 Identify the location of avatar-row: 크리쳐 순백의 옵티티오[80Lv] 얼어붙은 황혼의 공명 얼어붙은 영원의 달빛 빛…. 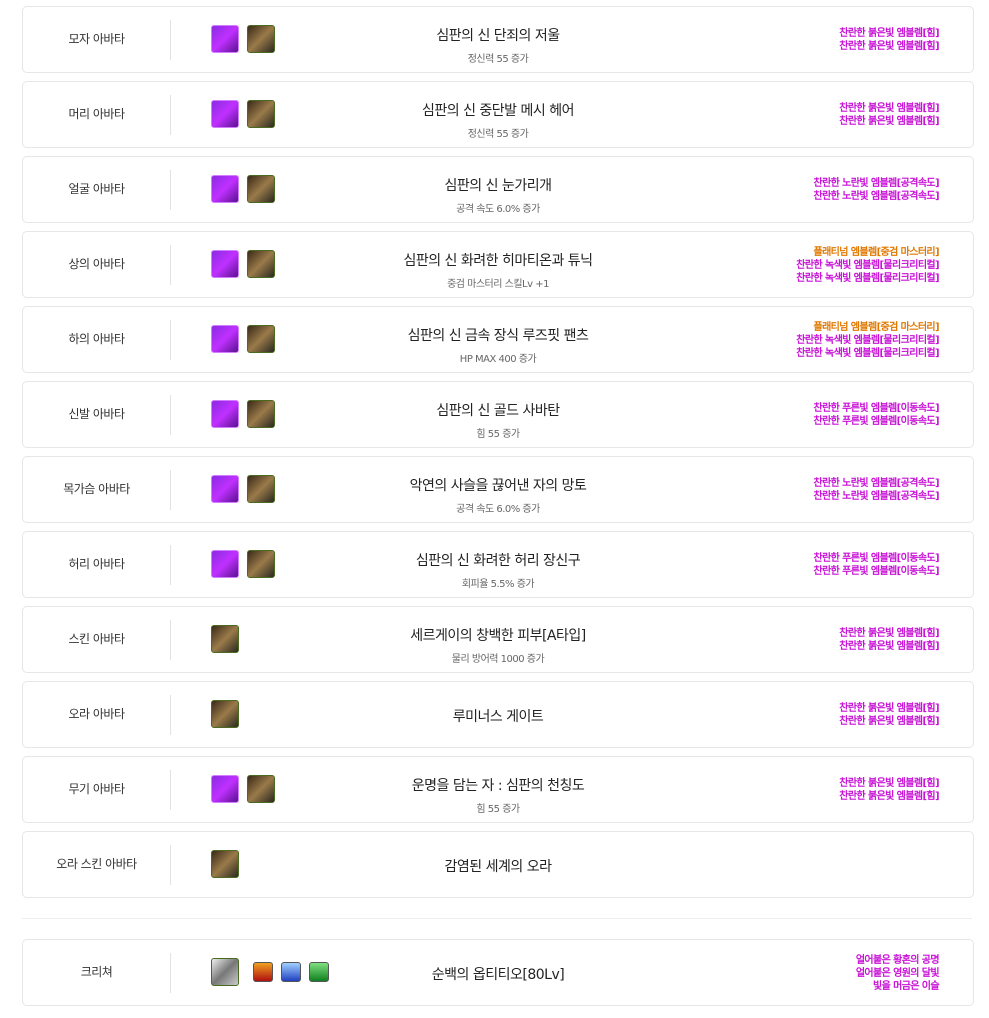
(498, 972).